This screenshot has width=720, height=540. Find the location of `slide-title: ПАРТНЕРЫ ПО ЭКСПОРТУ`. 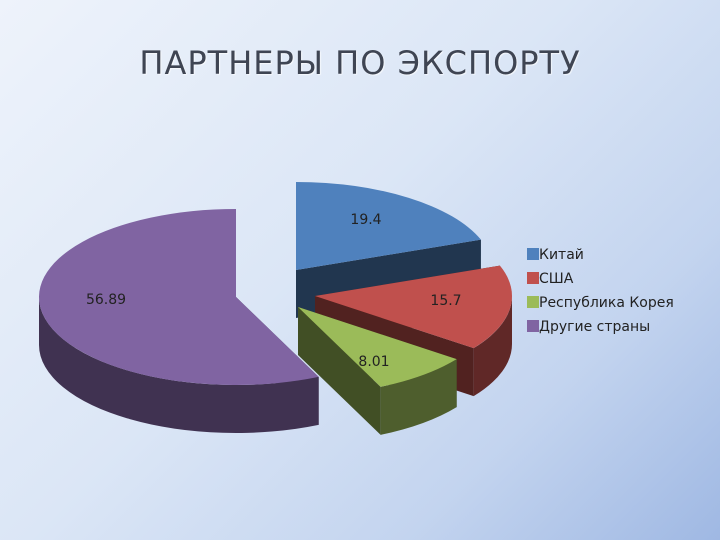

slide-title: ПАРТНЕРЫ ПО ЭКСПОРТУ is located at coordinates (360, 63).